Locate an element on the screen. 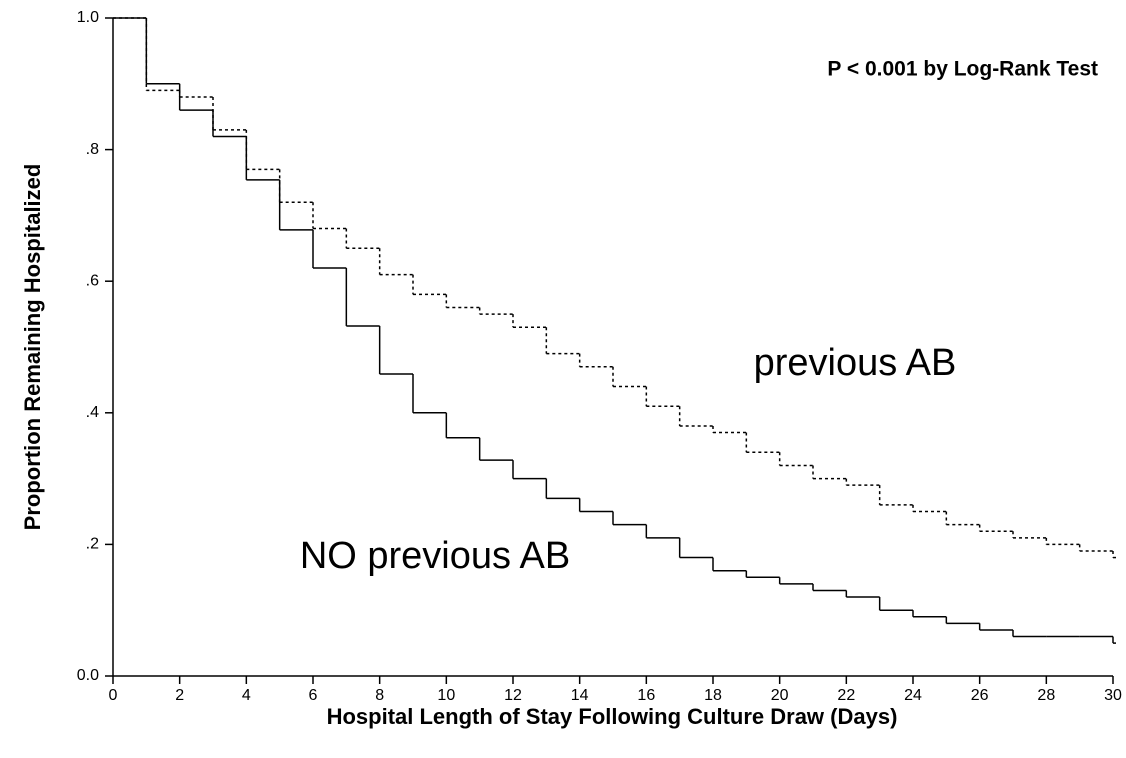 The width and height of the screenshot is (1126, 758). y-tick-label: 0.0 is located at coordinates (88, 675).